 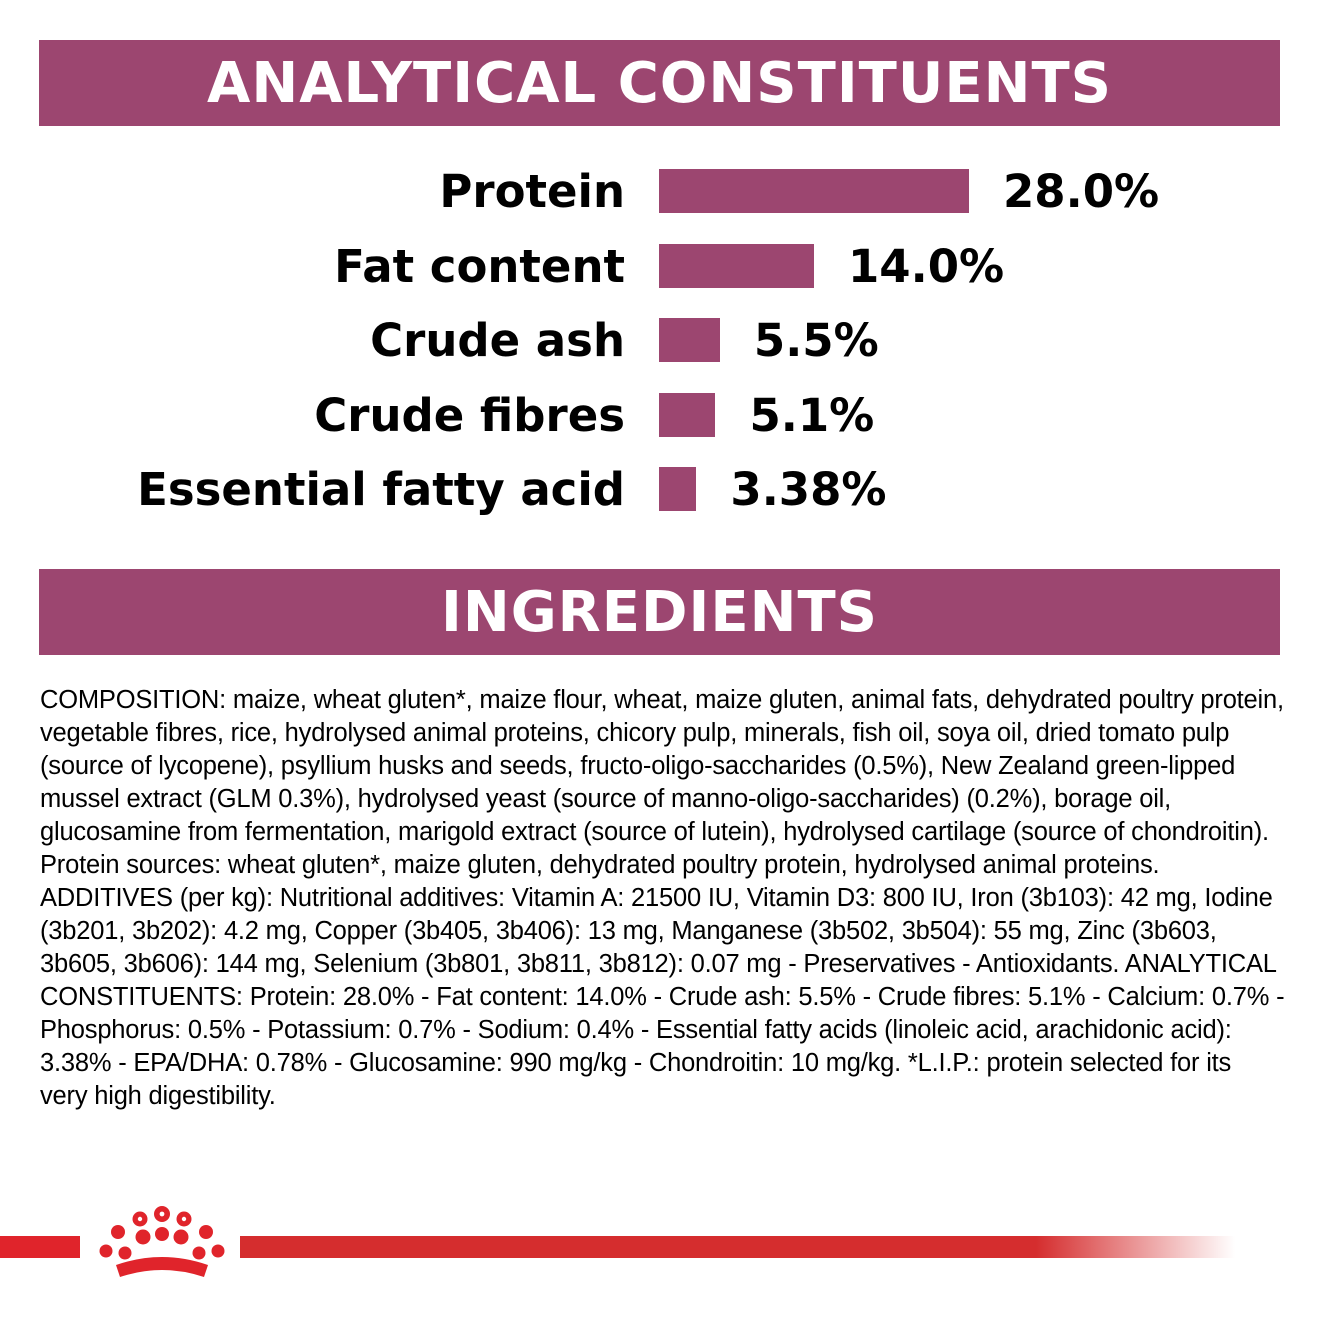 I want to click on ingredients-title: INGREDIENTS, so click(x=659, y=612).